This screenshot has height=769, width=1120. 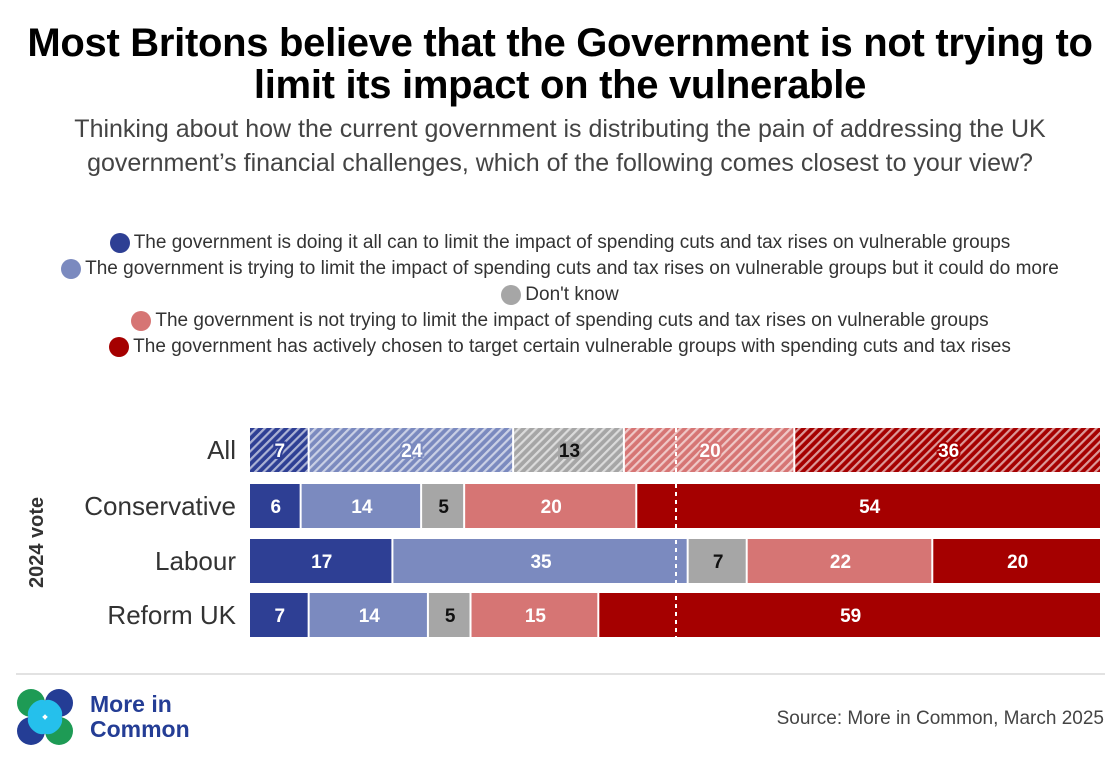 I want to click on category-label: Labour, so click(x=195, y=561).